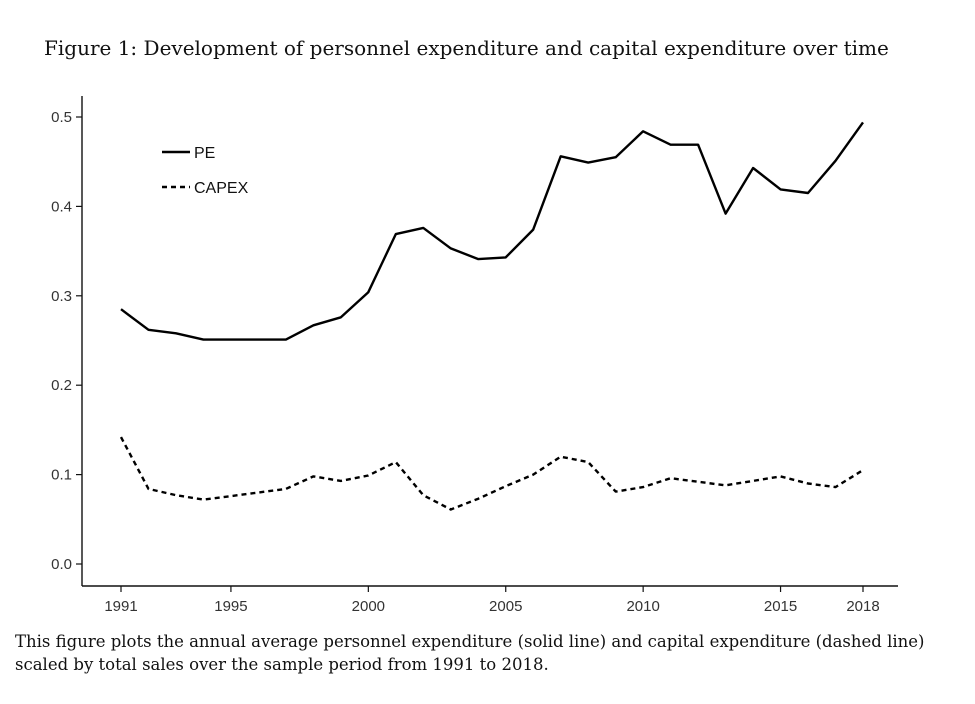  What do you see at coordinates (66, 341) in the screenshot?
I see `y-axis-ticks: 0.0 0.1 0.2 0.3 0.4 0.5` at bounding box center [66, 341].